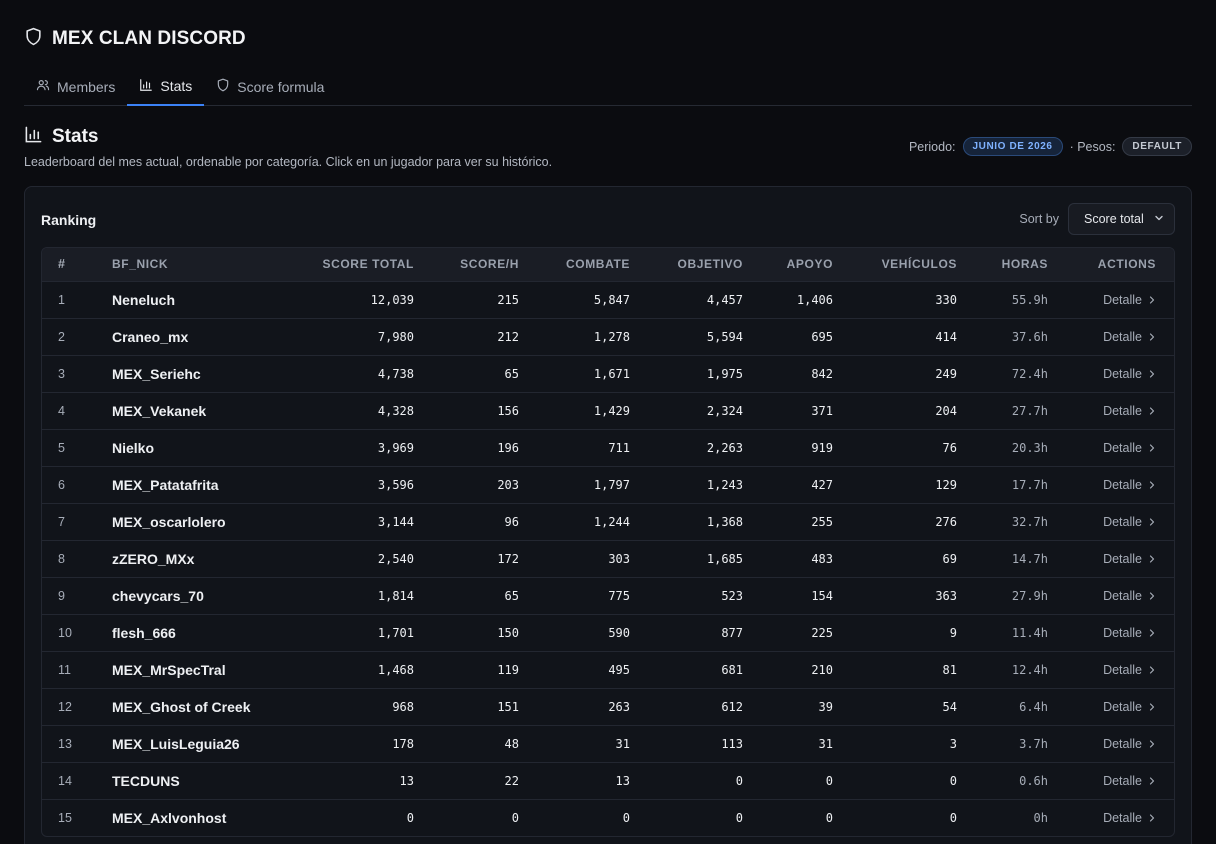  Describe the element at coordinates (949, 447) in the screenshot. I see `cell-vehiculos: 76` at that location.